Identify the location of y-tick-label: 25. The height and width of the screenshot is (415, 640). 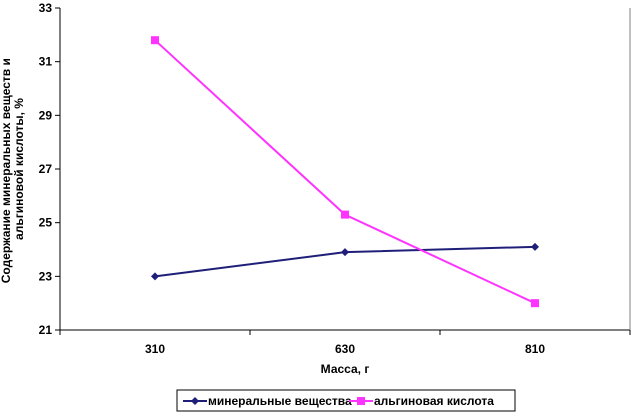
(46, 223).